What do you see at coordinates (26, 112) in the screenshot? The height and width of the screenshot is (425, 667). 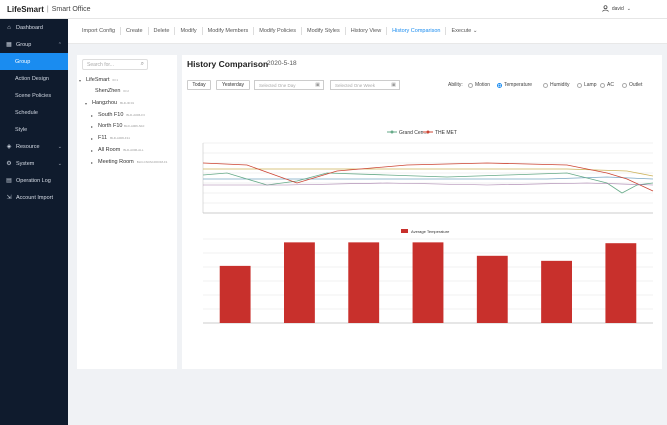 I see `sidebar-subitem-schedule: Schedule` at bounding box center [26, 112].